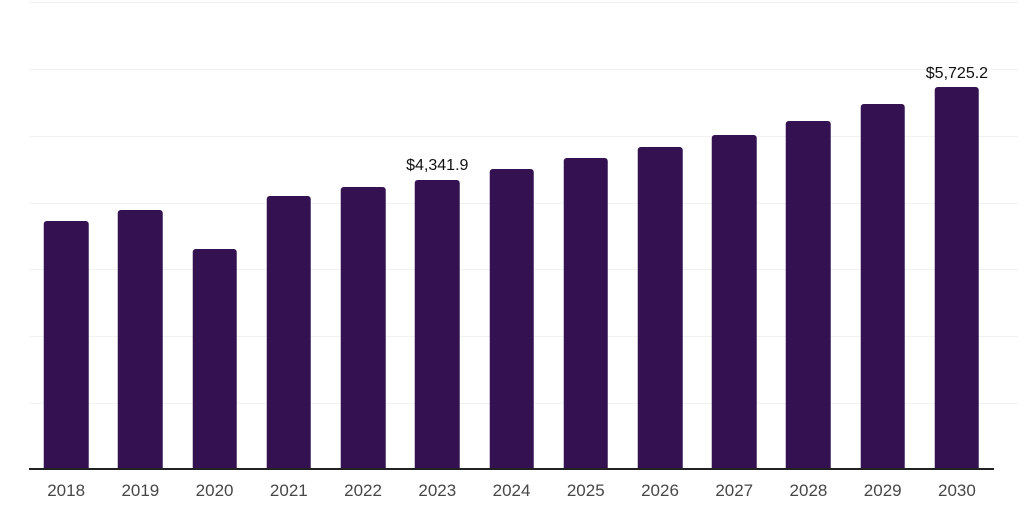 Image resolution: width=1024 pixels, height=512 pixels. Describe the element at coordinates (734, 302) in the screenshot. I see `bar-2027` at that location.